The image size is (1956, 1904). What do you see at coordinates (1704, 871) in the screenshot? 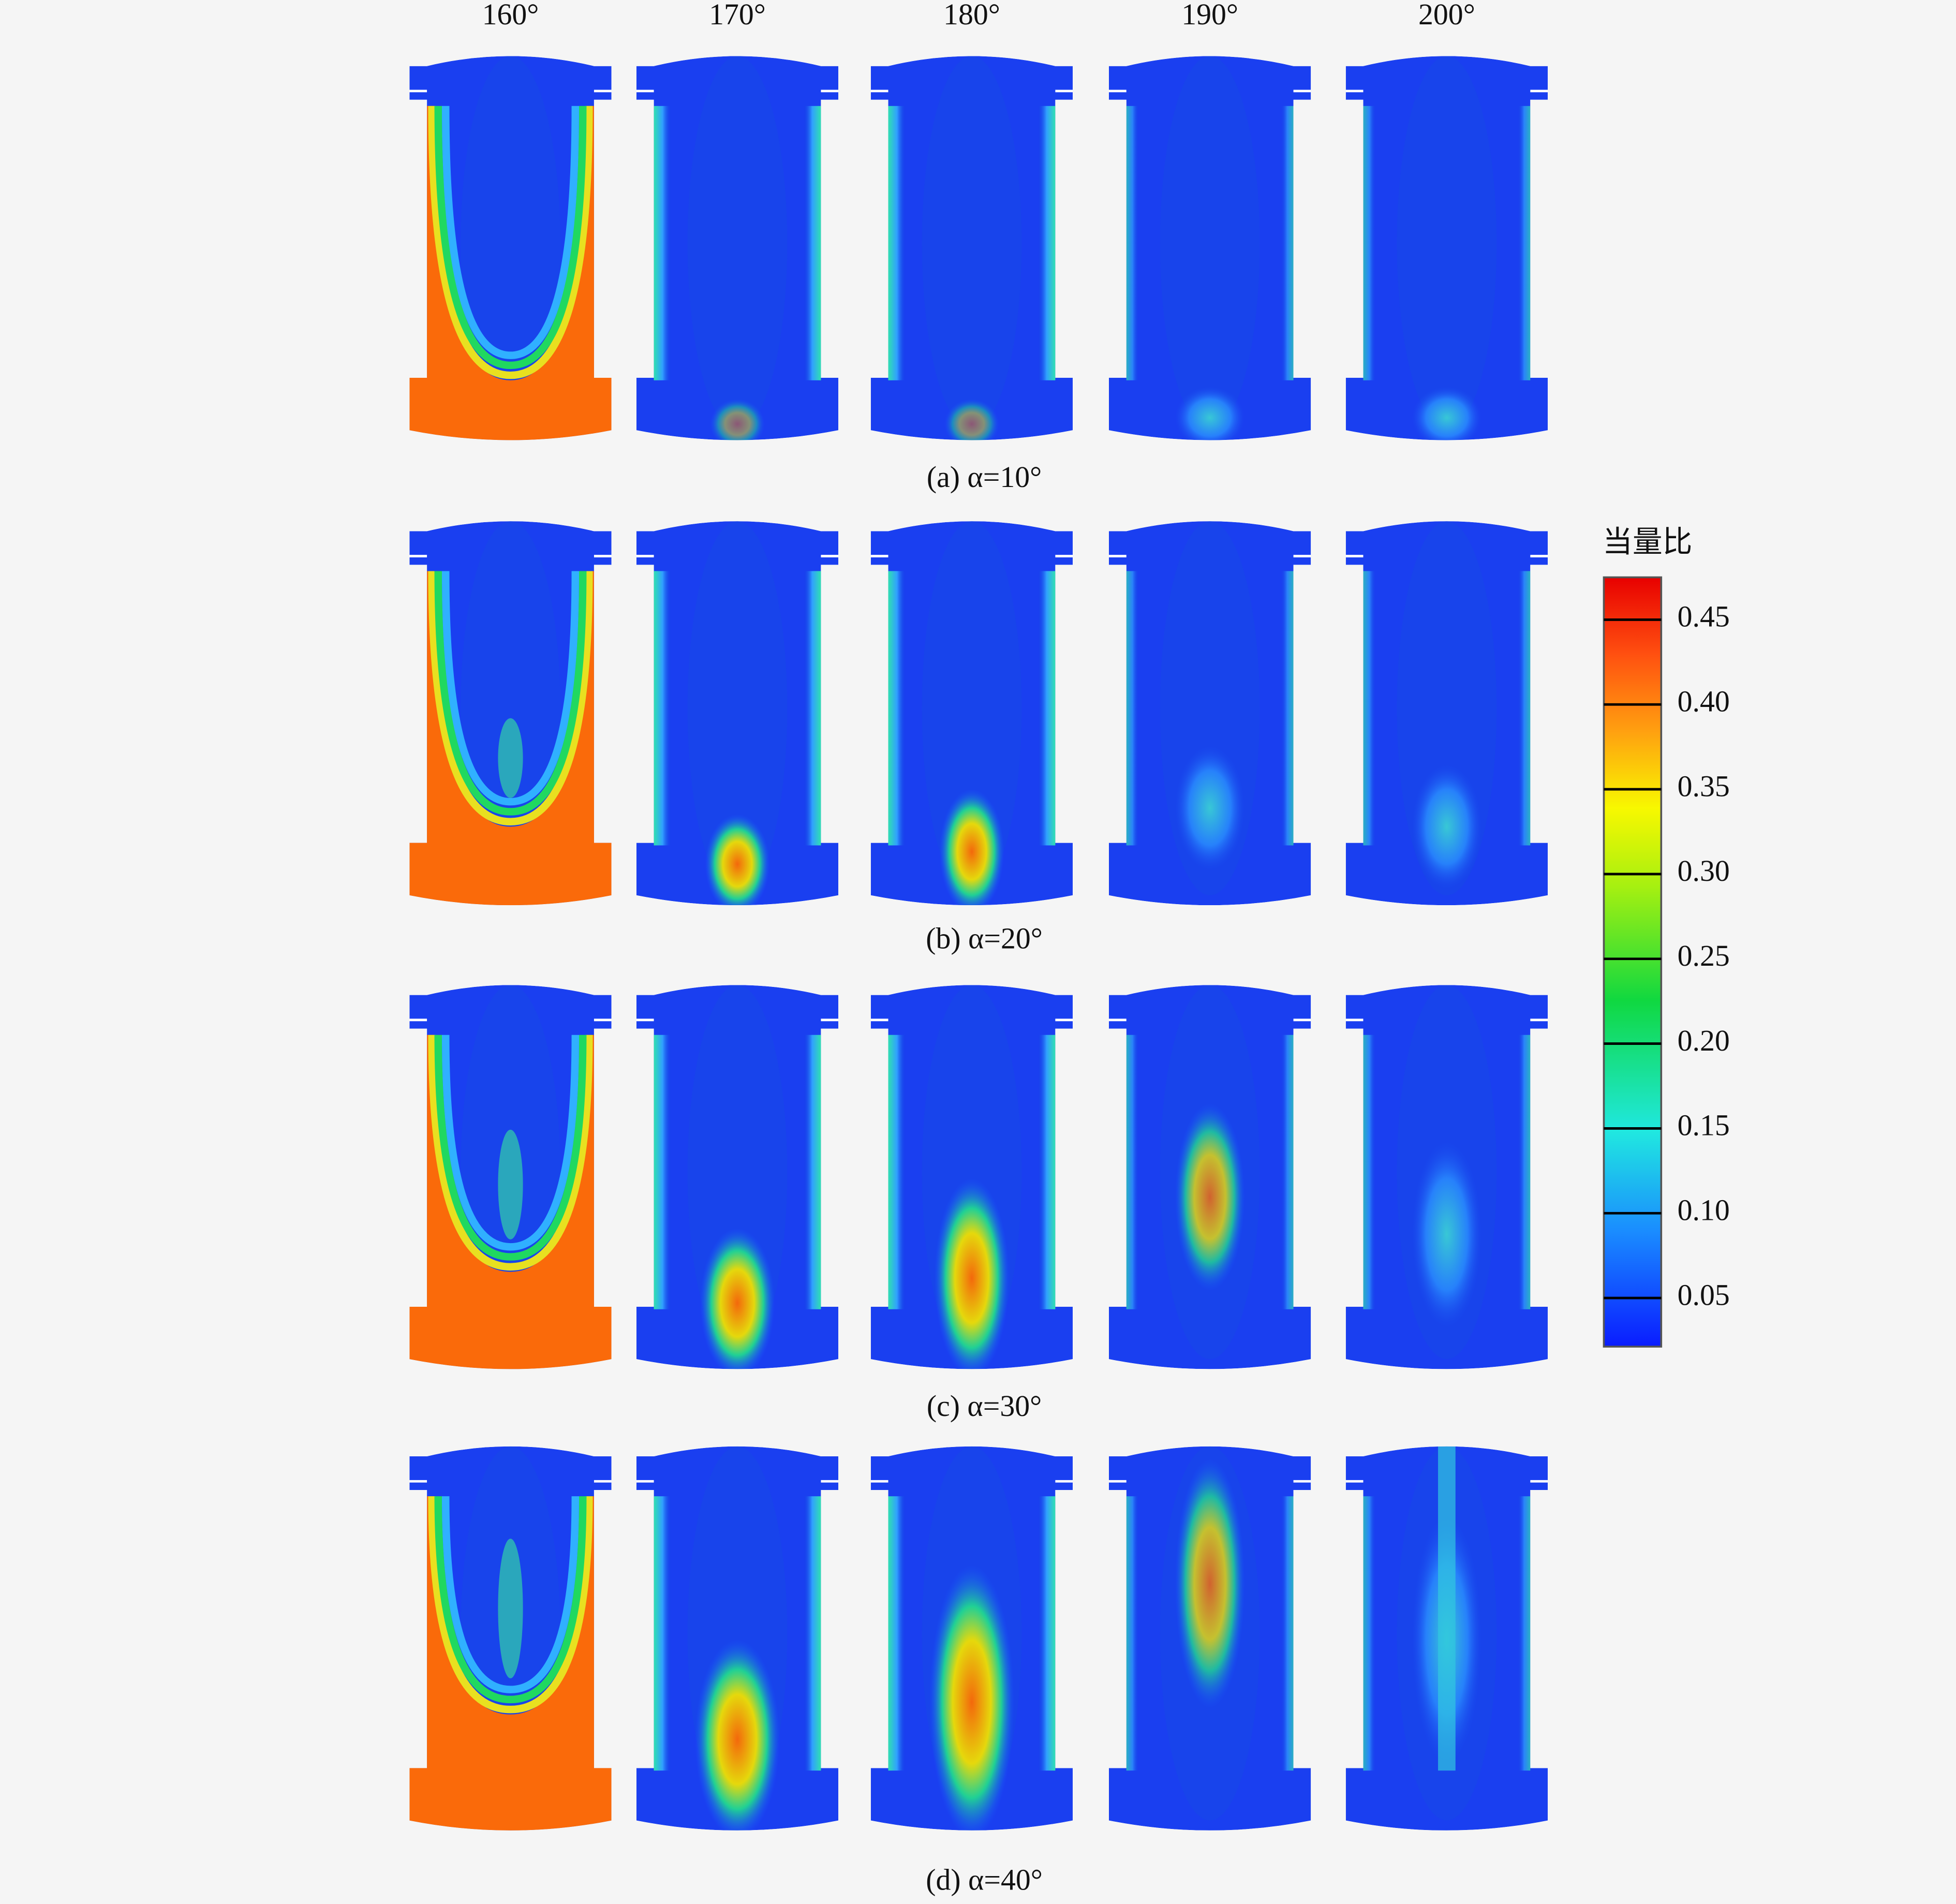
I see `colorbar-tick-label: 0.30` at bounding box center [1704, 871].